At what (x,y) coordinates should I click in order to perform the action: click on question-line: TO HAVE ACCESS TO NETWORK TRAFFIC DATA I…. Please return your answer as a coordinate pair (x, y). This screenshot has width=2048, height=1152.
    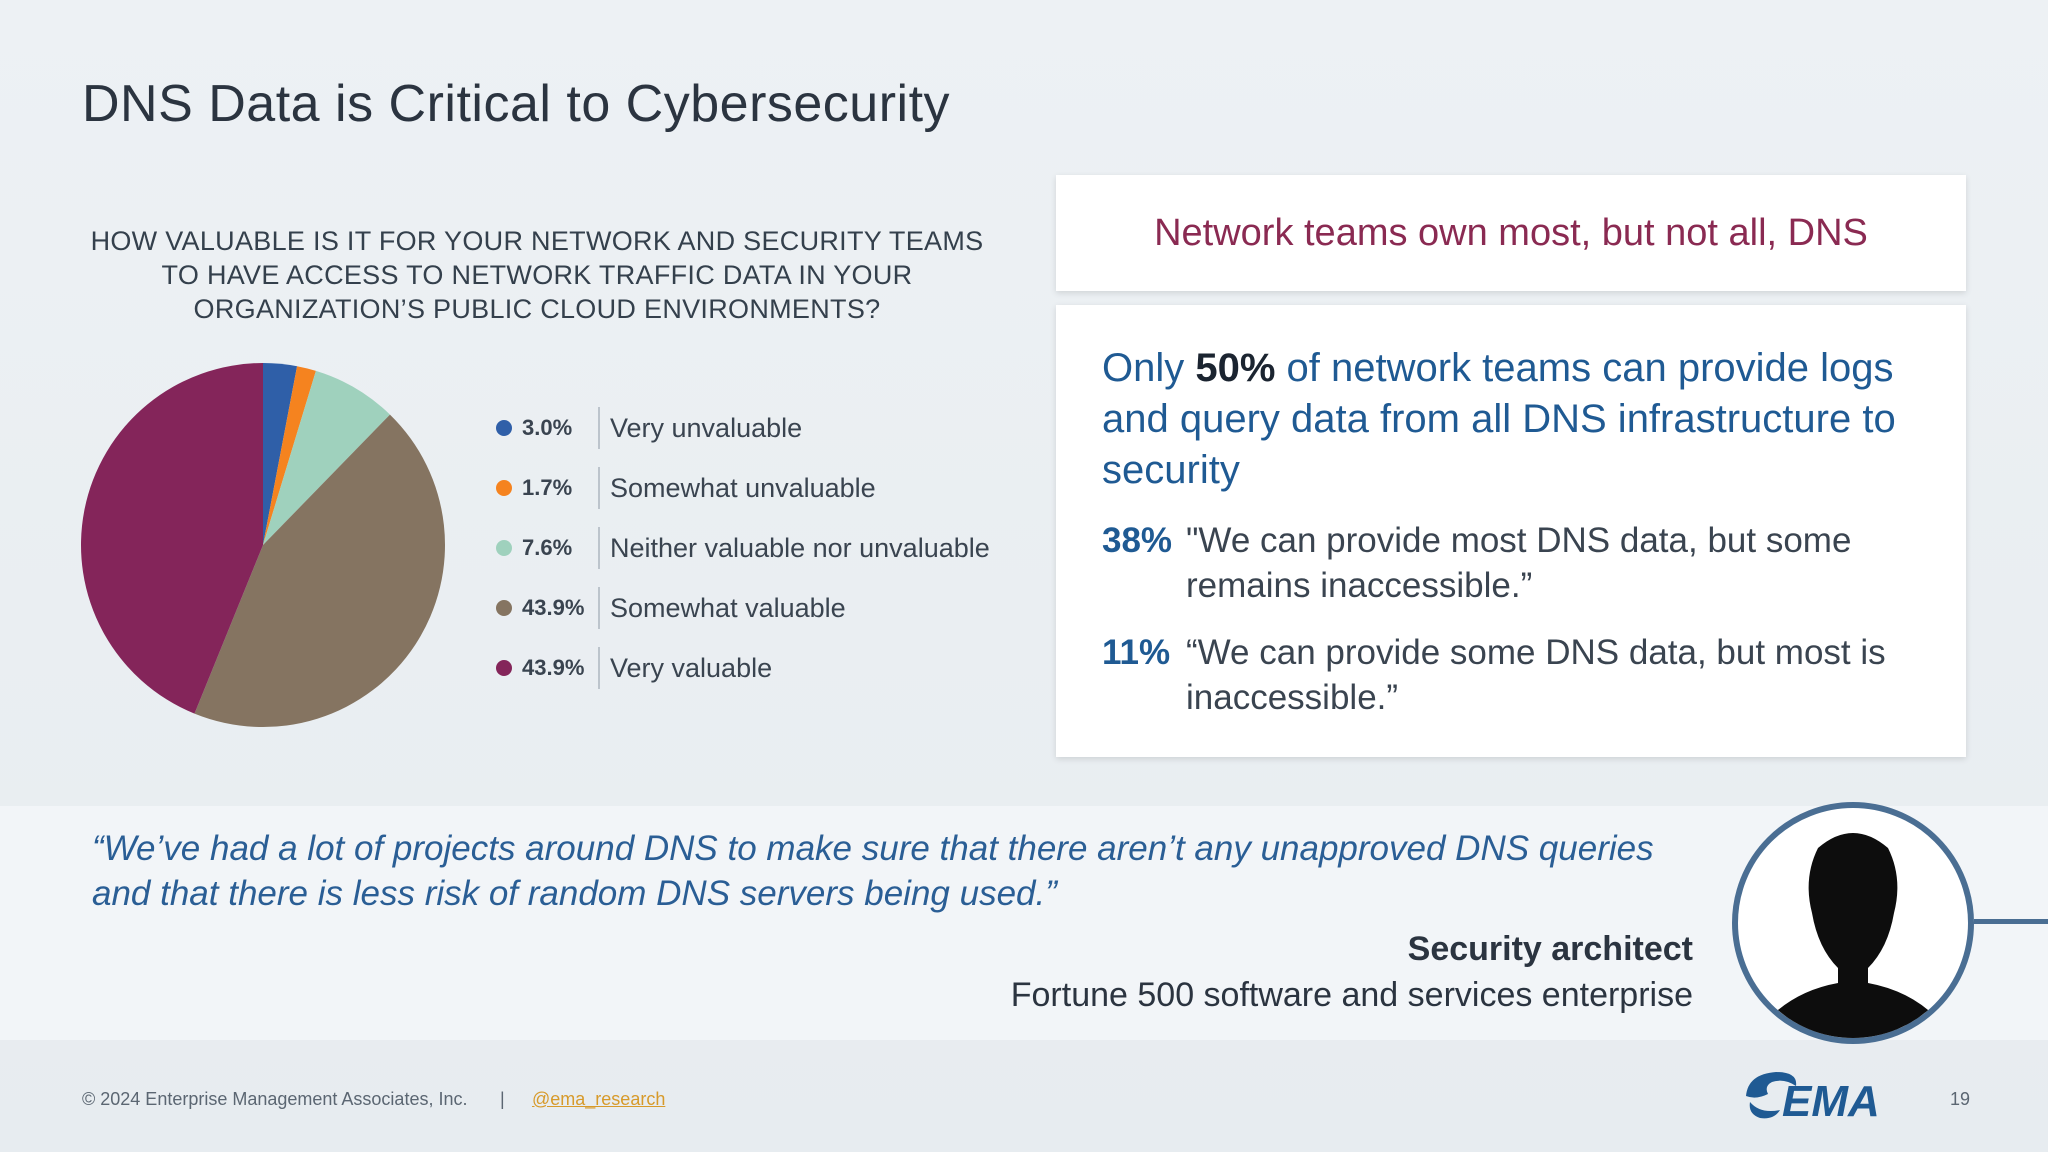
    Looking at the image, I should click on (537, 275).